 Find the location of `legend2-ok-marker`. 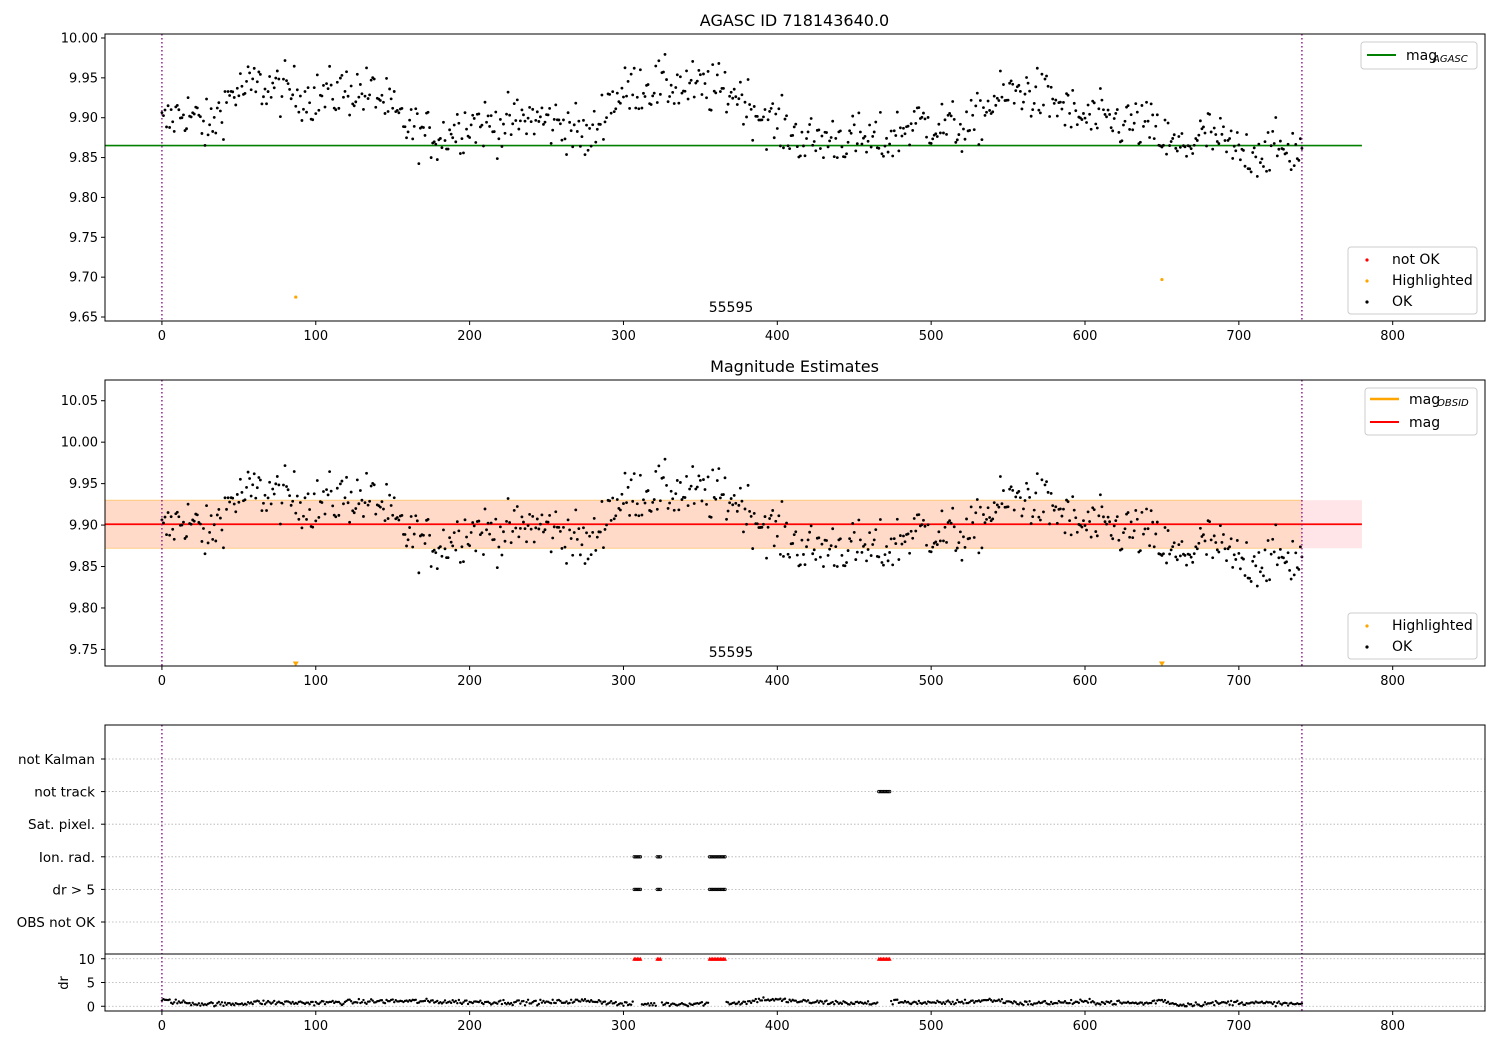

legend2-ok-marker is located at coordinates (1367, 647).